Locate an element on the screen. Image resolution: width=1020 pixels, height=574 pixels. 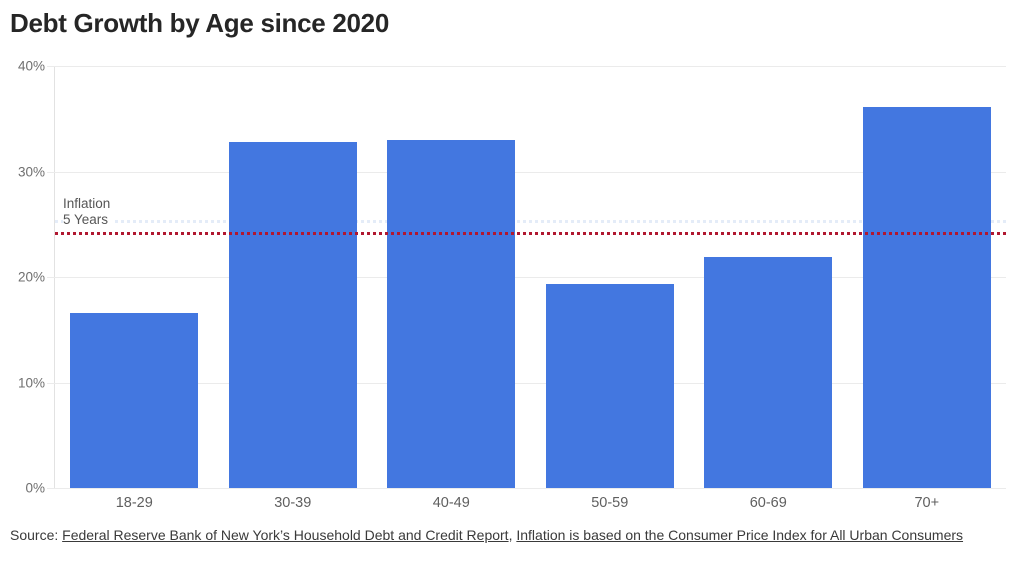
y-axis-label: 10% is located at coordinates (31, 382).